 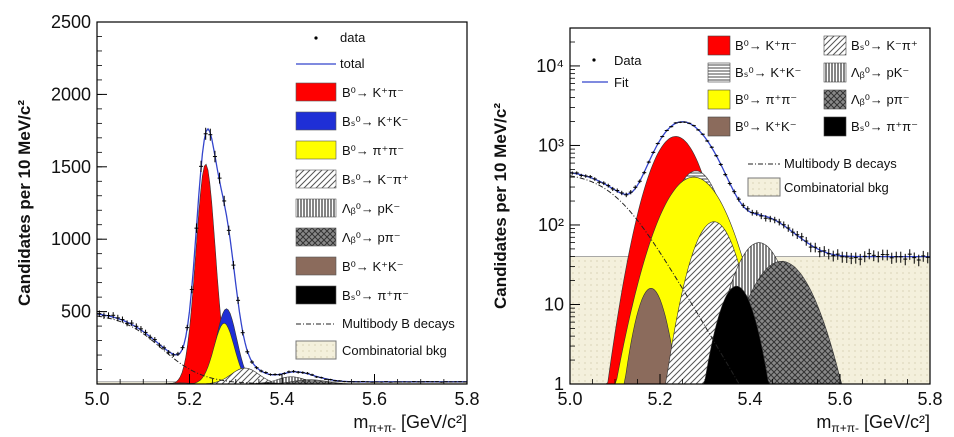 What do you see at coordinates (551, 145) in the screenshot?
I see `y-tick-label: 10³` at bounding box center [551, 145].